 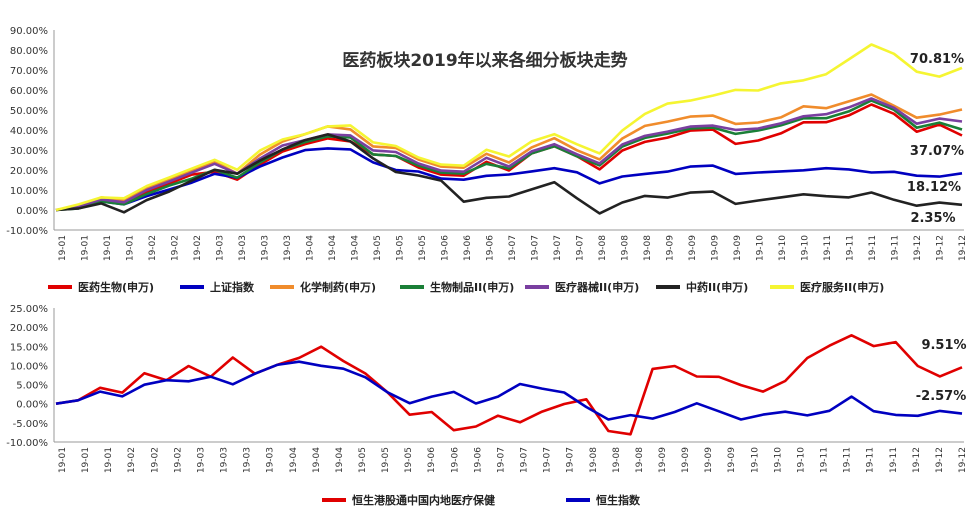 I want to click on legend-label: 医疗器械II(申万), so click(x=597, y=287).